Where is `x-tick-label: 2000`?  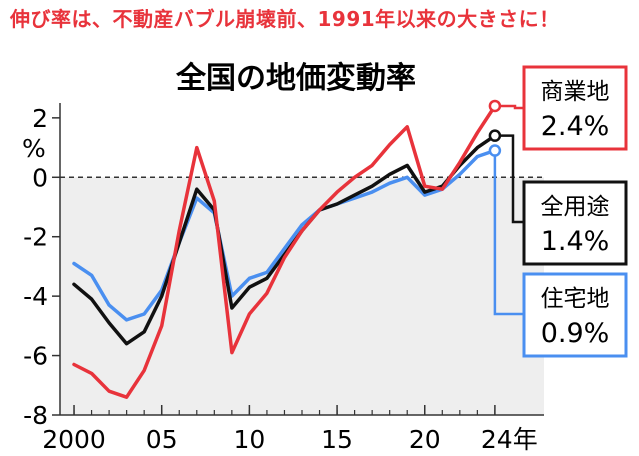
x-tick-label: 2000 is located at coordinates (74, 439).